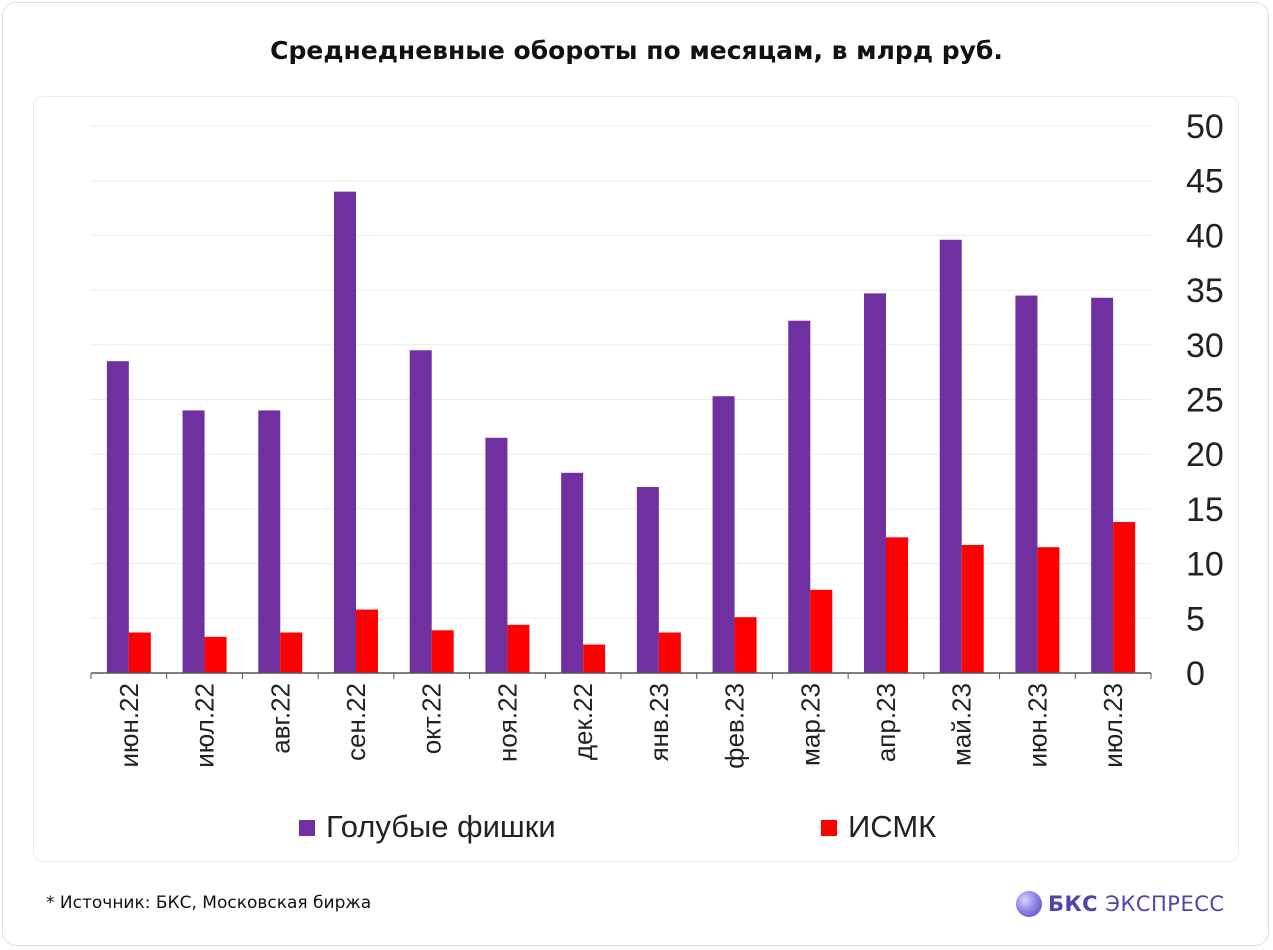 Image resolution: width=1273 pixels, height=950 pixels. I want to click on y-tick-label: 20, so click(1205, 455).